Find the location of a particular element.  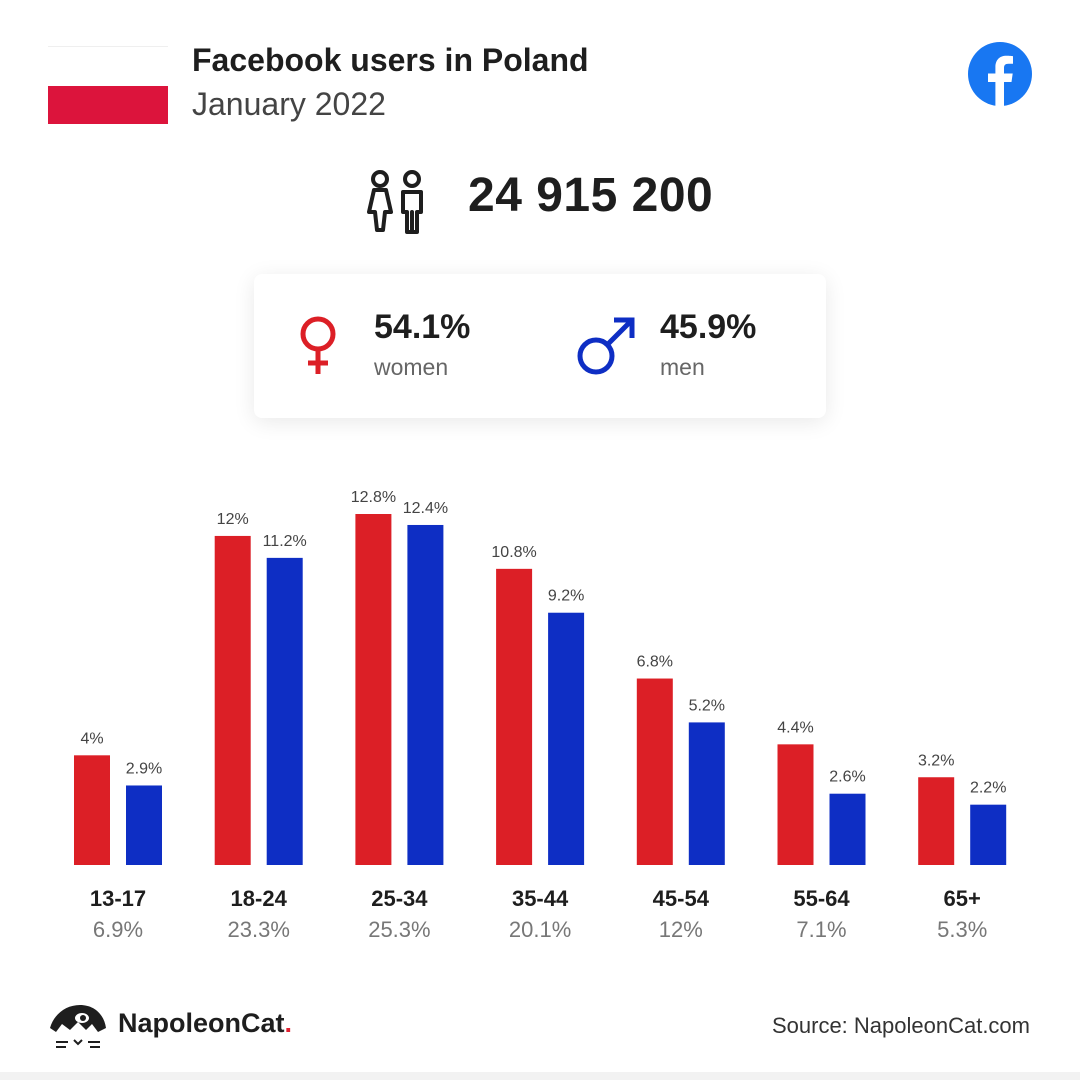

people-icon is located at coordinates (395, 202).